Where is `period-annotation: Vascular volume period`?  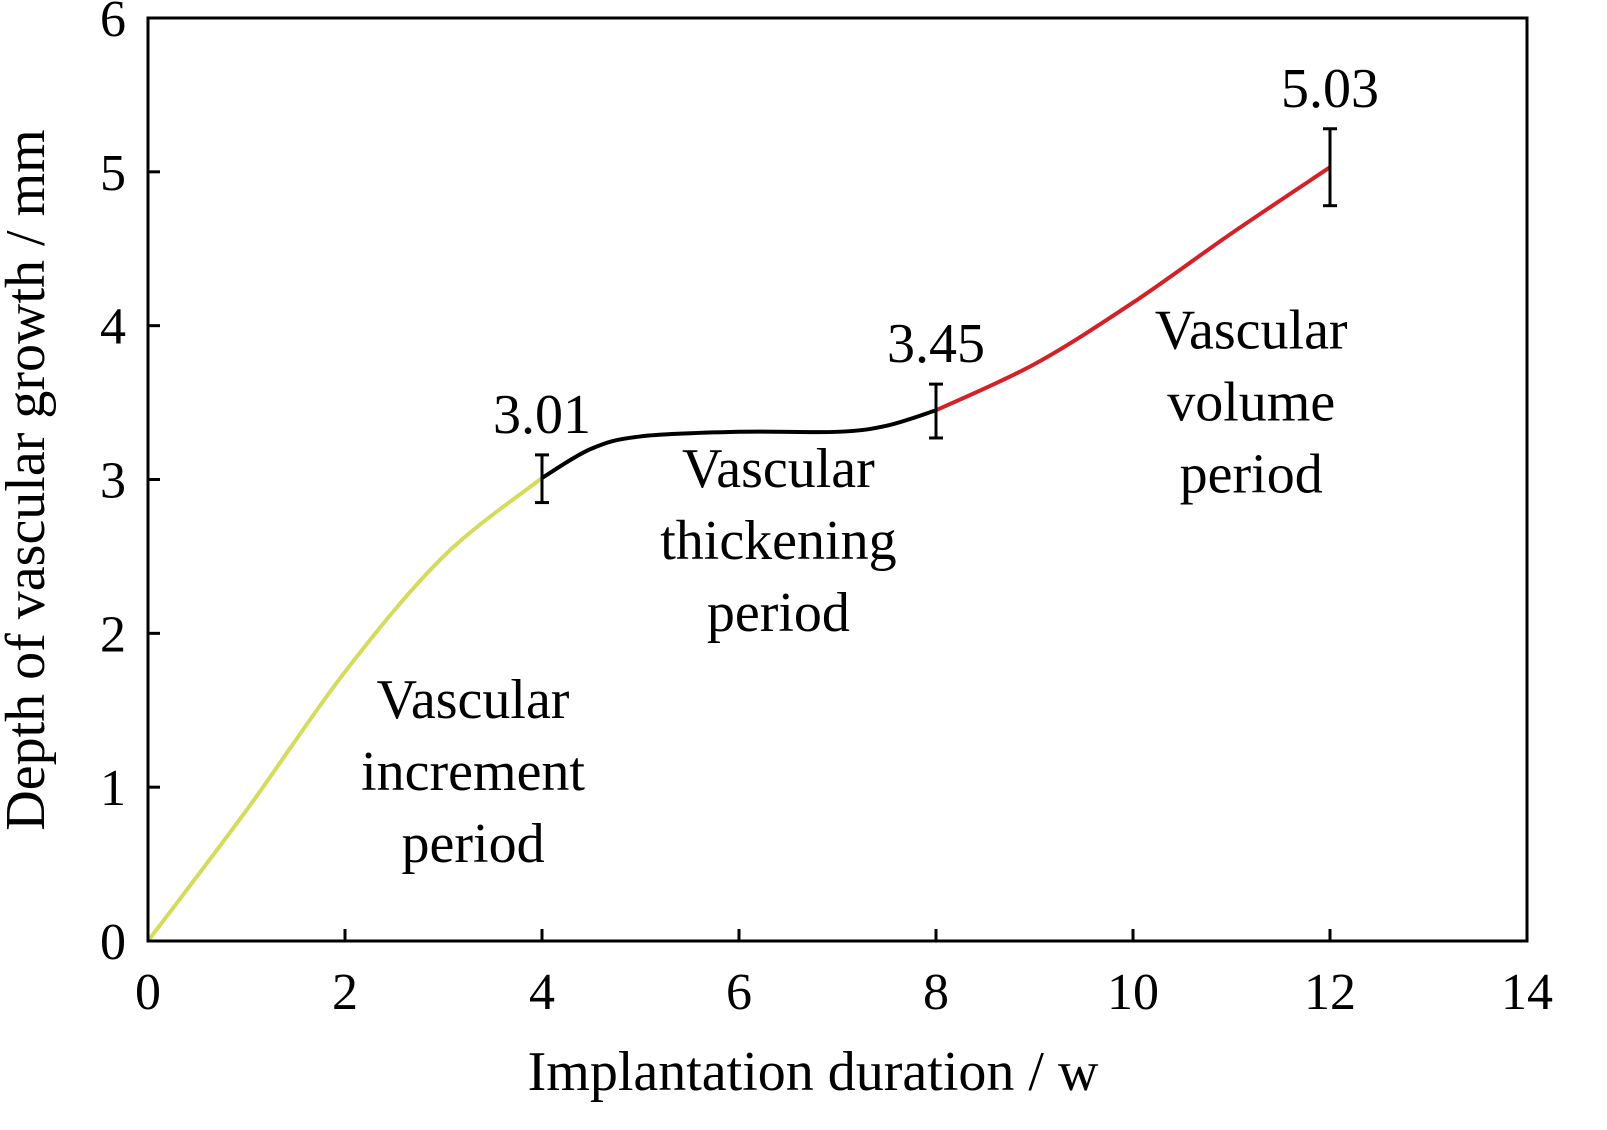 period-annotation: Vascular volume period is located at coordinates (1251, 403).